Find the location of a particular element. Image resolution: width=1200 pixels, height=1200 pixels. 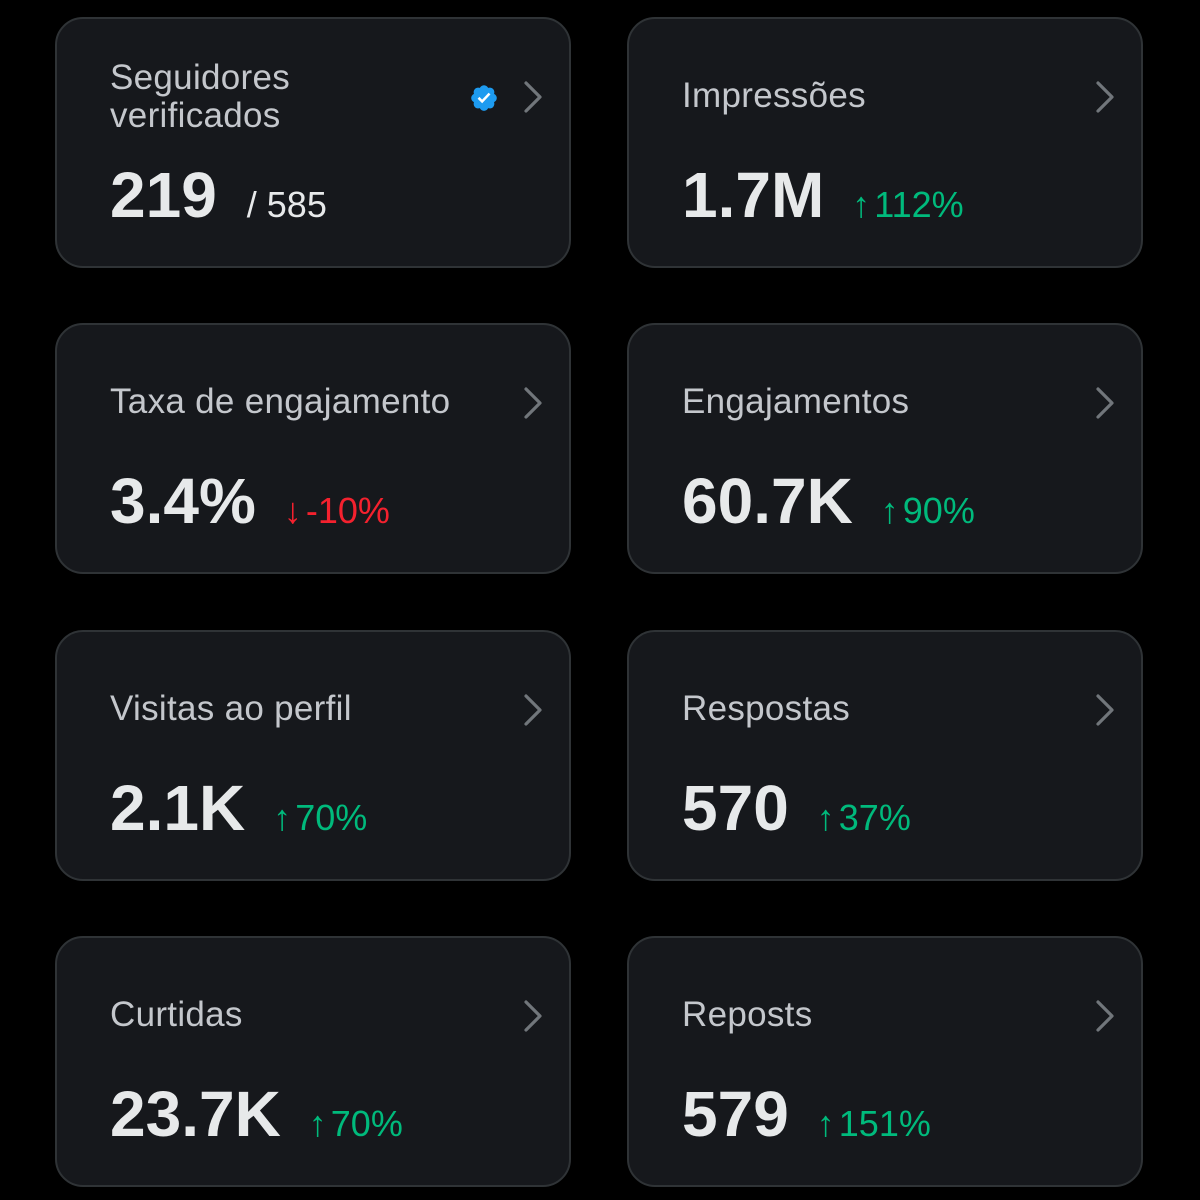

card-title: Taxa de engajamento is located at coordinates (280, 401).